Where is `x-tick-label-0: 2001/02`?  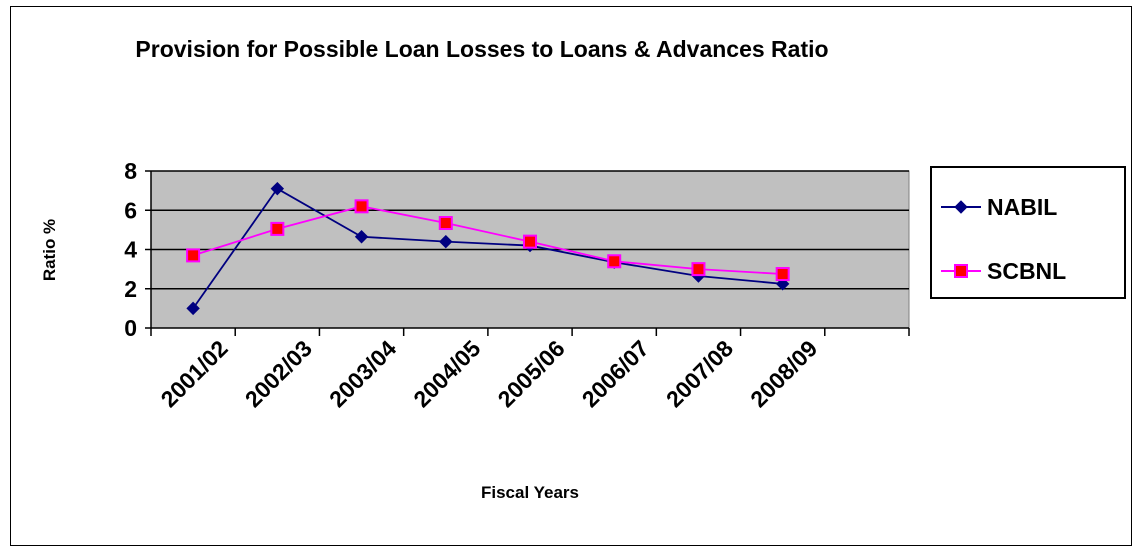
x-tick-label-0: 2001/02 is located at coordinates (194, 373).